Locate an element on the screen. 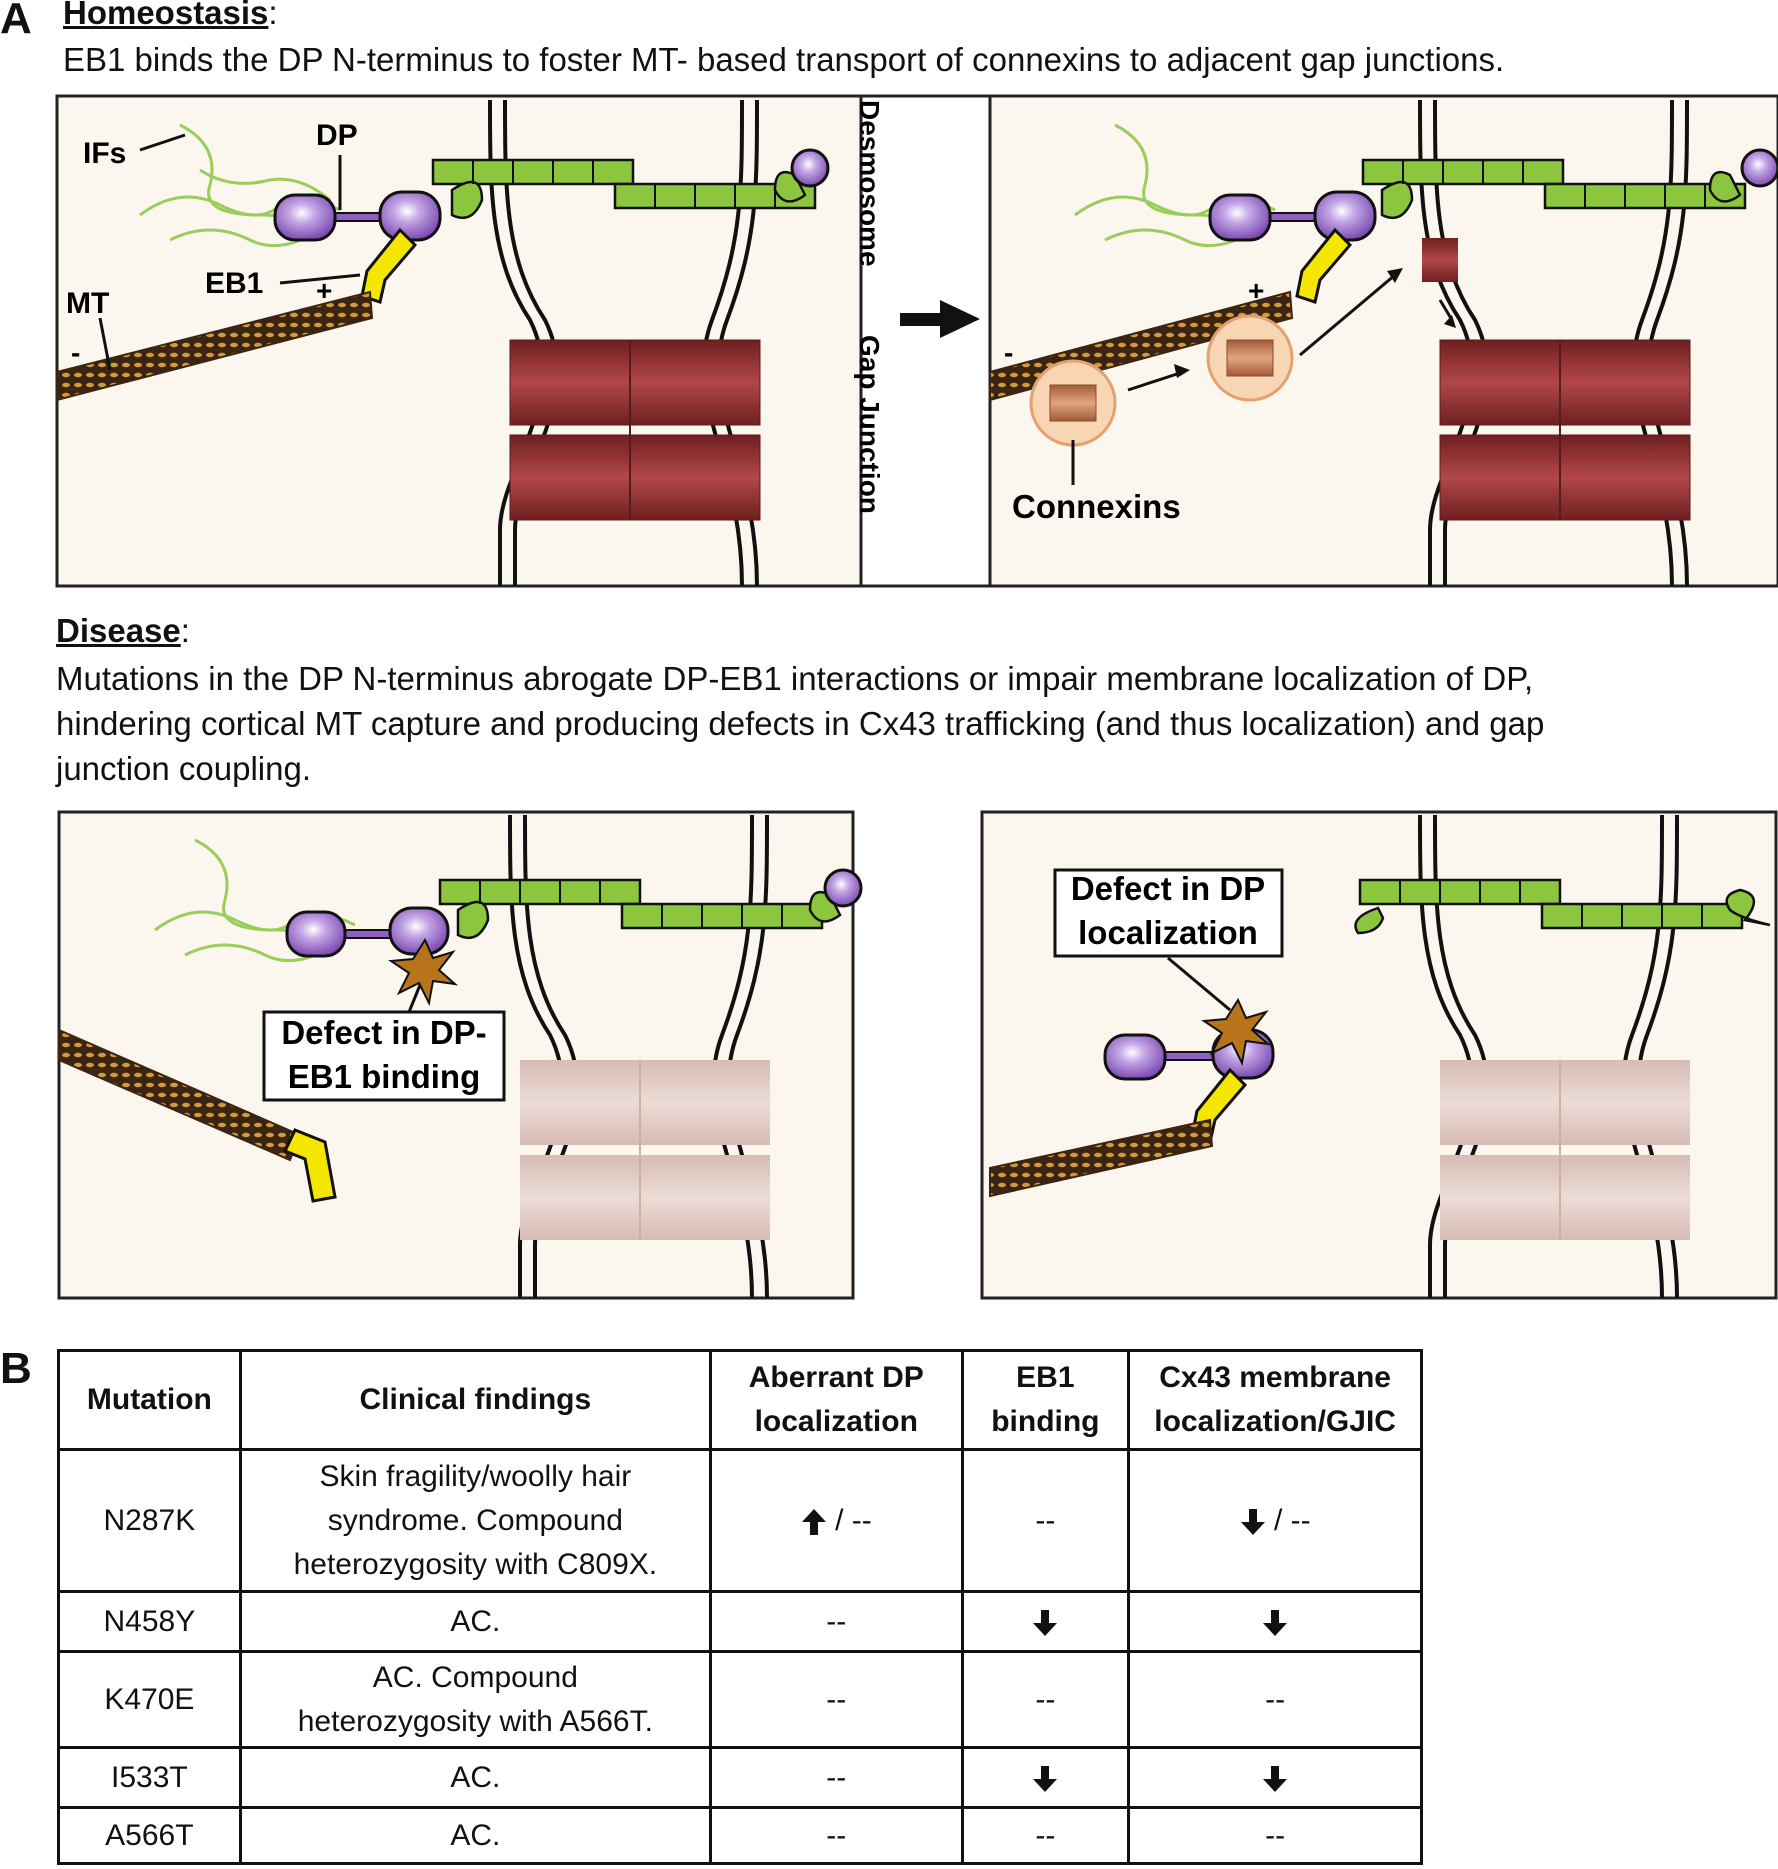 The width and height of the screenshot is (1778, 1869). disease-panel-left: Defect in DP- EB1 binding is located at coordinates (460, 1055).